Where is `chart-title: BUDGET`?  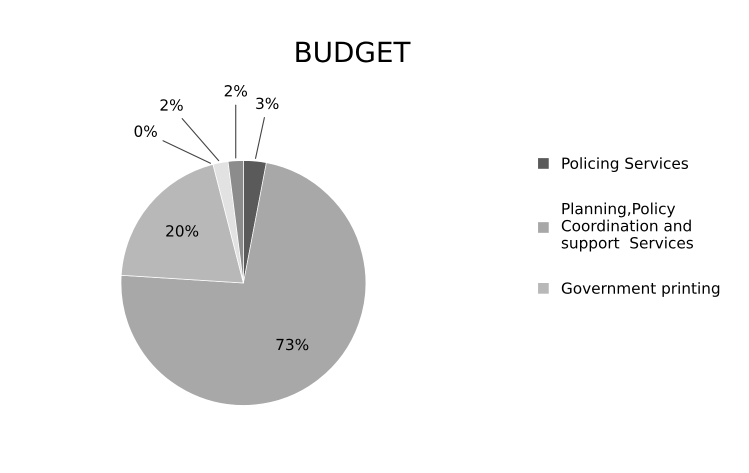
chart-title: BUDGET is located at coordinates (353, 51).